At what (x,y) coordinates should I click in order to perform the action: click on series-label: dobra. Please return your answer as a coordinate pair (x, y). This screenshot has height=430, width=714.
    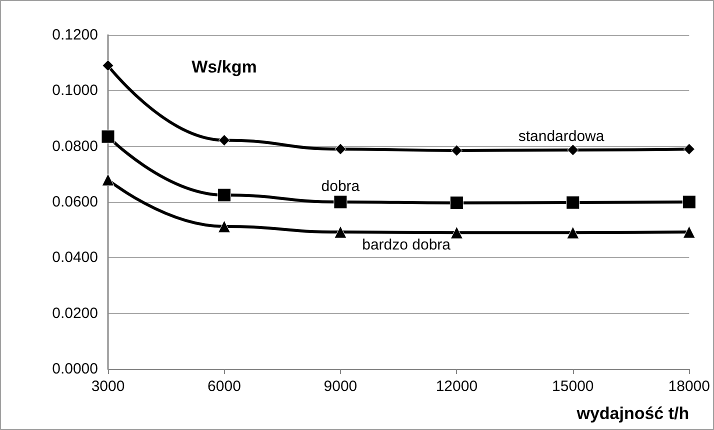
    Looking at the image, I should click on (340, 187).